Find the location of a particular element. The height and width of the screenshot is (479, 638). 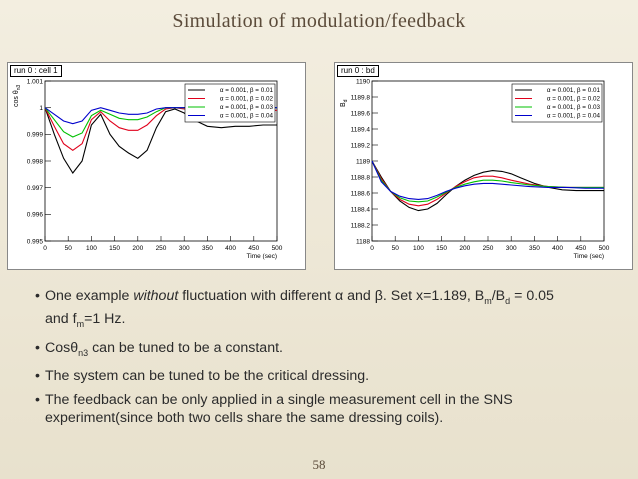

y-axis-label-sub: d is located at coordinates (346, 100).